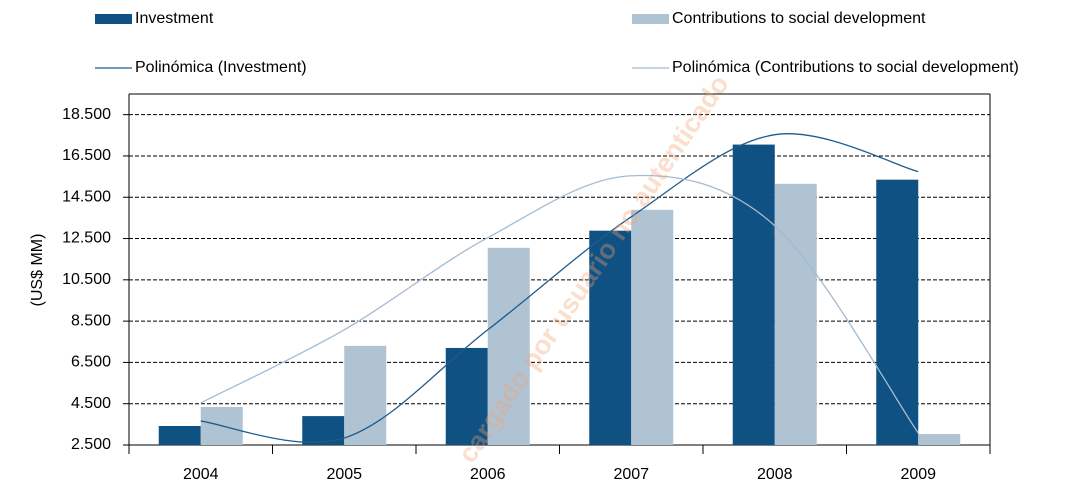  What do you see at coordinates (201, 474) in the screenshot?
I see `x-tick-label: 2004` at bounding box center [201, 474].